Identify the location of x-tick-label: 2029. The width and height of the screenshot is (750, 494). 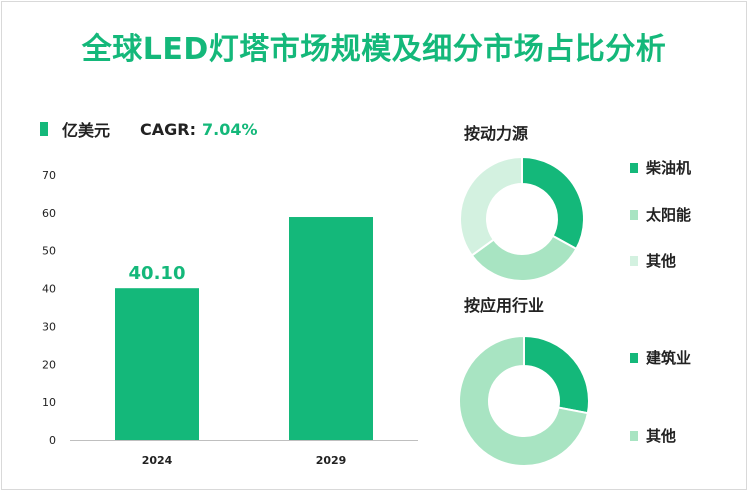
(331, 460).